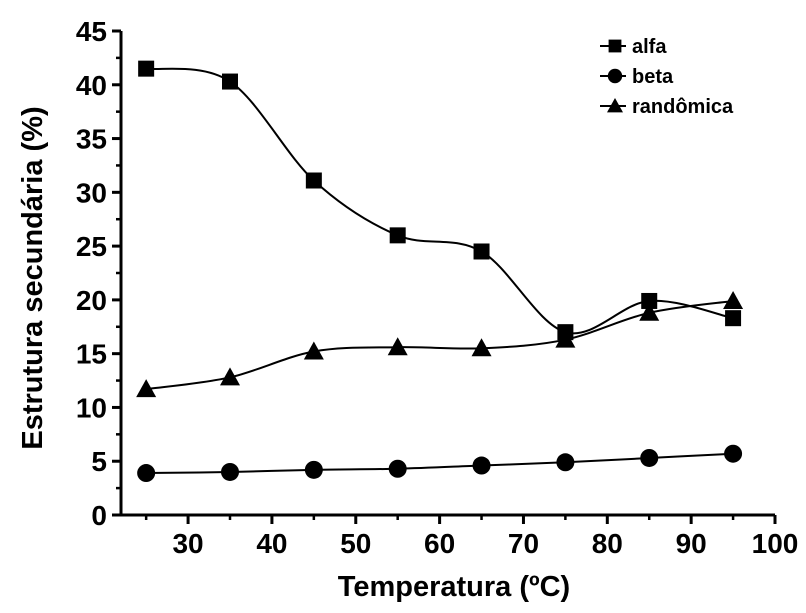 The width and height of the screenshot is (806, 613). I want to click on legend-item: alfa, so click(633, 47).